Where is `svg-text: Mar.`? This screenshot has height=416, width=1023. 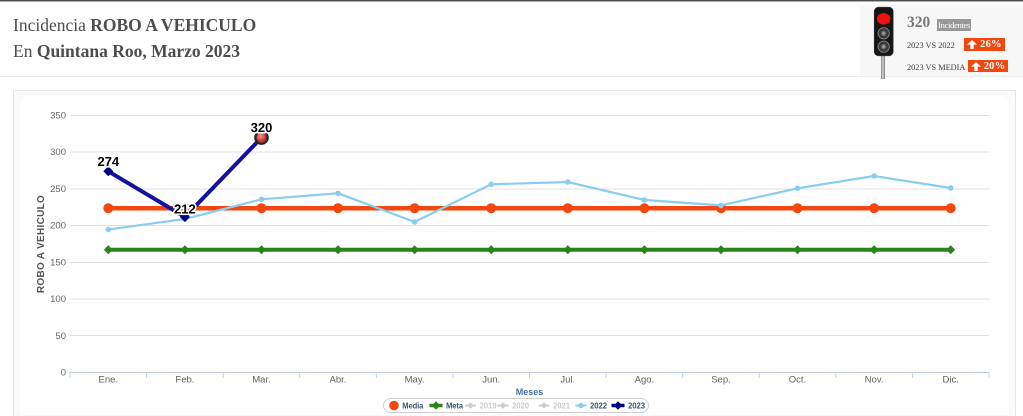
svg-text: Mar. is located at coordinates (261, 380).